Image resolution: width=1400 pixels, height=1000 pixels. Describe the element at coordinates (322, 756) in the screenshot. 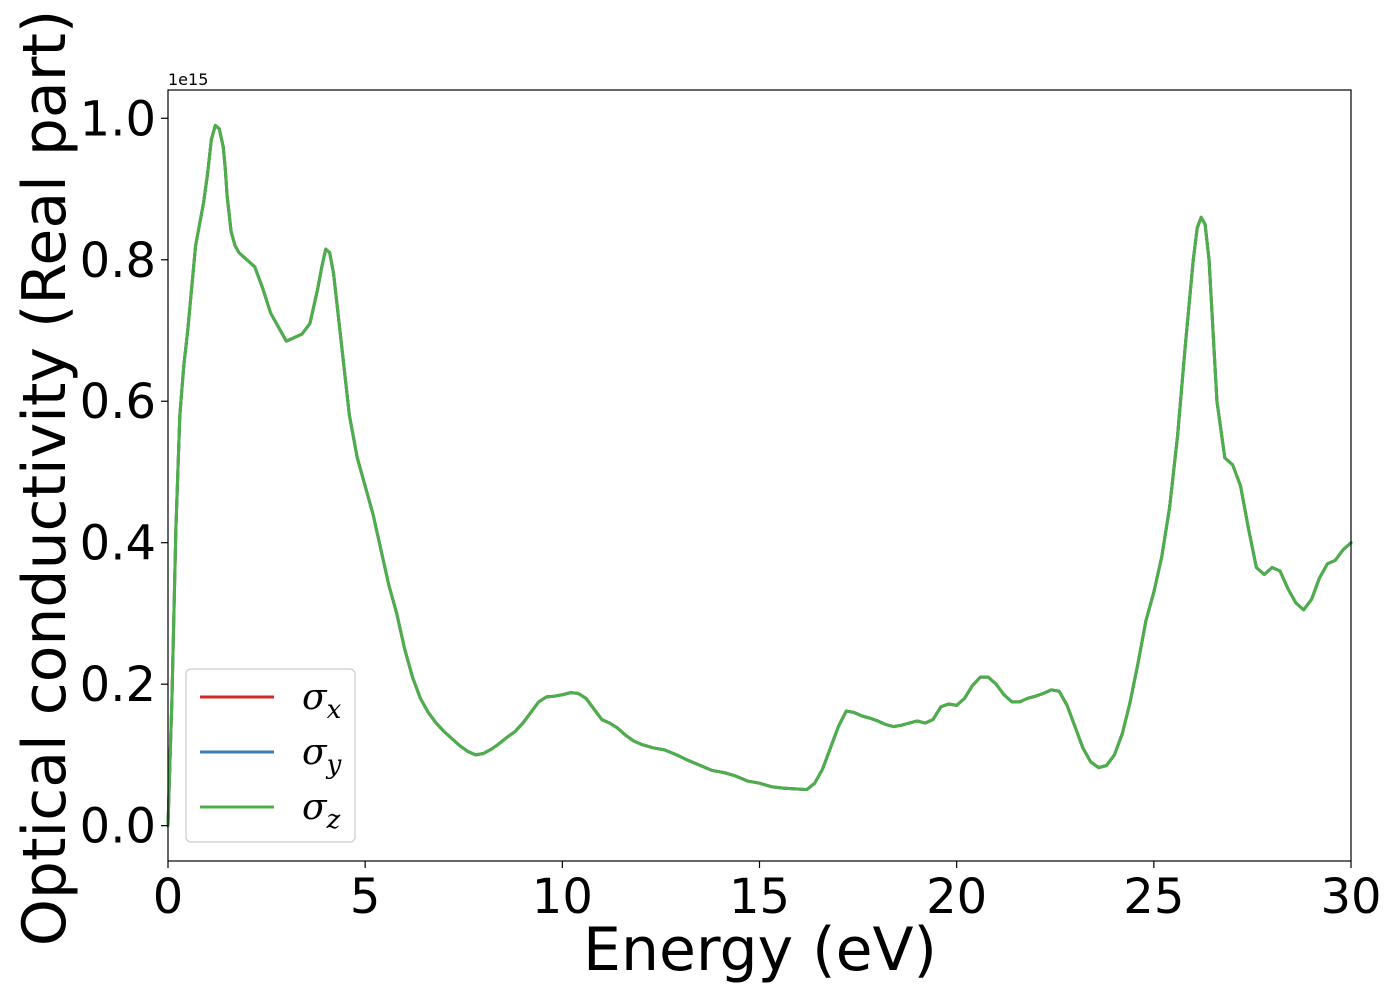

I see `legend-label-y: σy` at that location.